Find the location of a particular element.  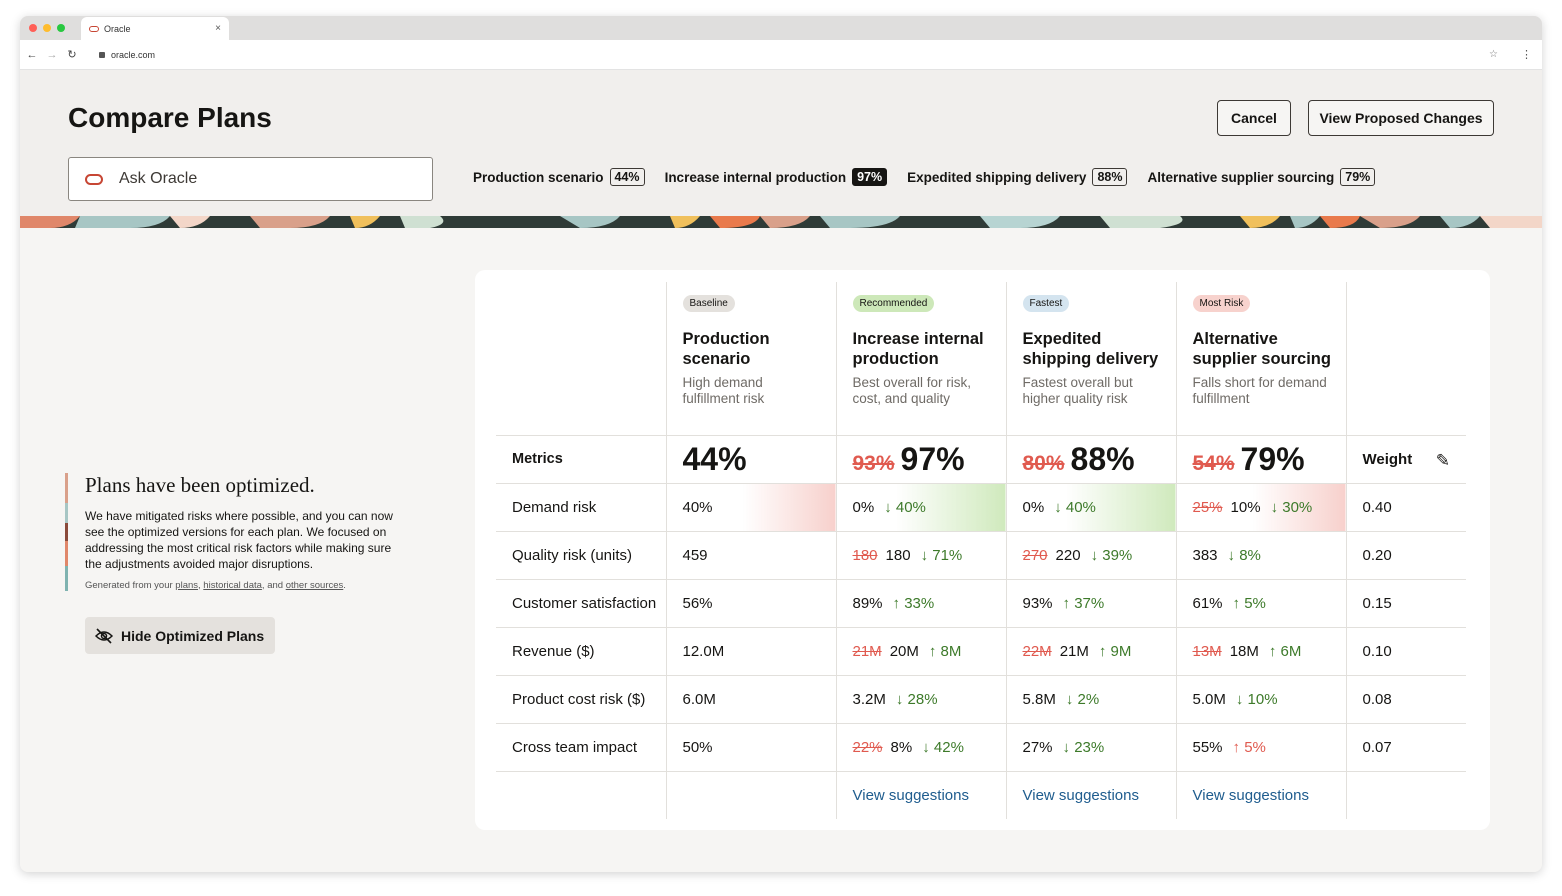

previous-score: 80% is located at coordinates (1043, 463).